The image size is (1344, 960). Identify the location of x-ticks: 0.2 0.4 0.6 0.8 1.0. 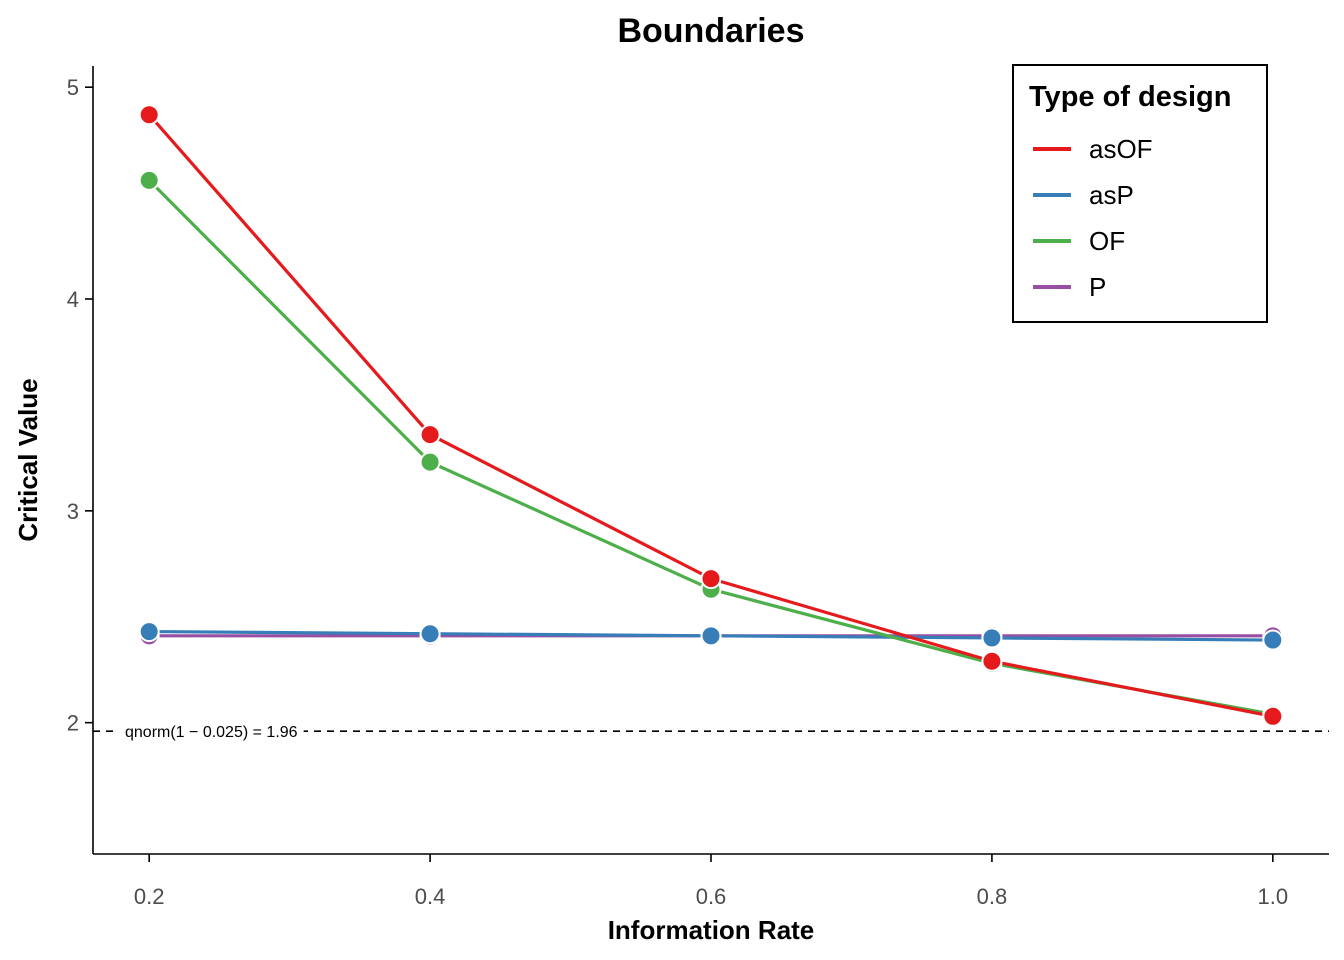
(711, 881).